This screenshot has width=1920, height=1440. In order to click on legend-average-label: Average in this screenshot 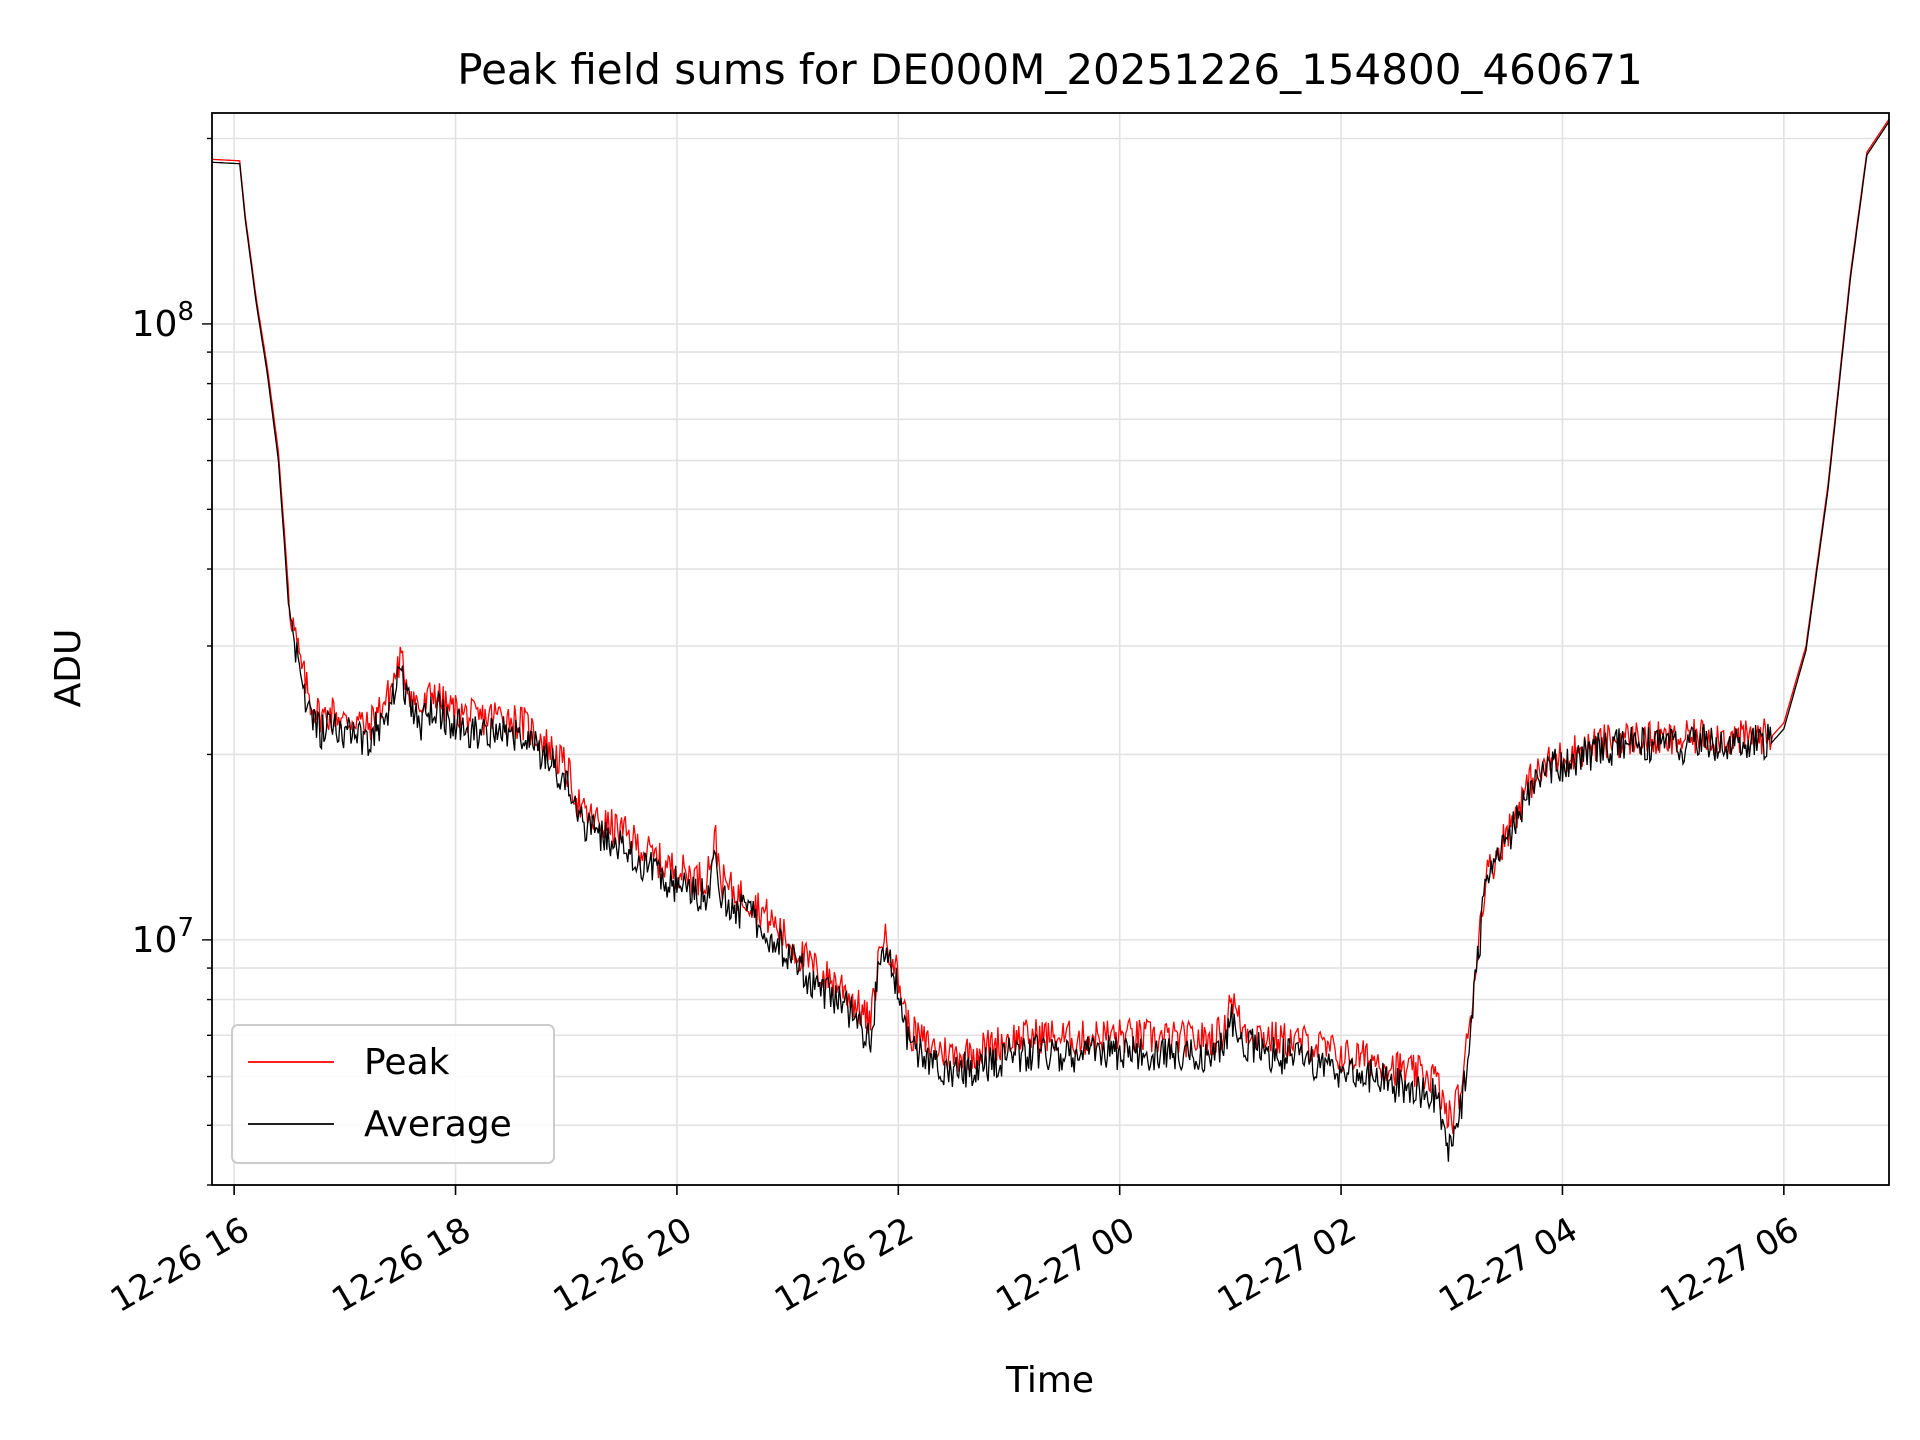, I will do `click(438, 1124)`.